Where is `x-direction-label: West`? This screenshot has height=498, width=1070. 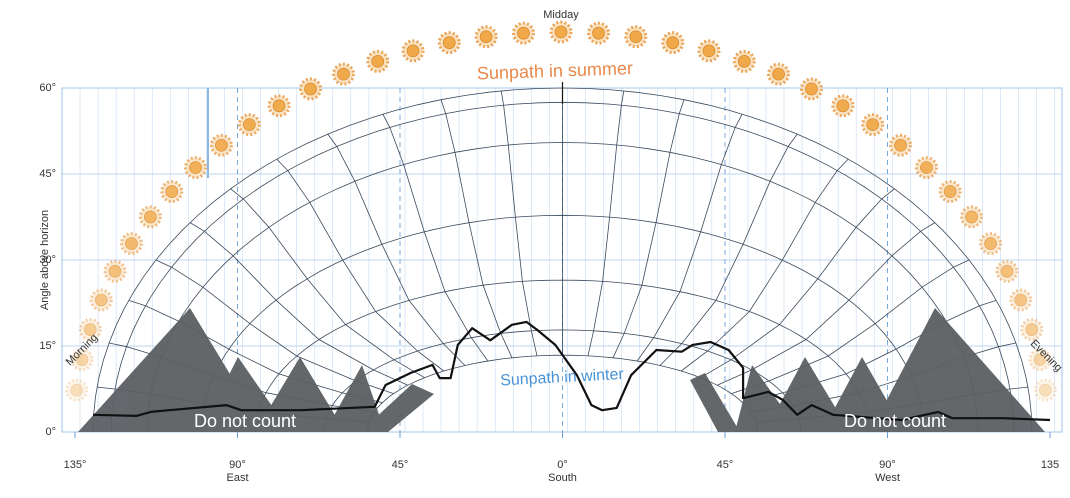
x-direction-label: West is located at coordinates (887, 478).